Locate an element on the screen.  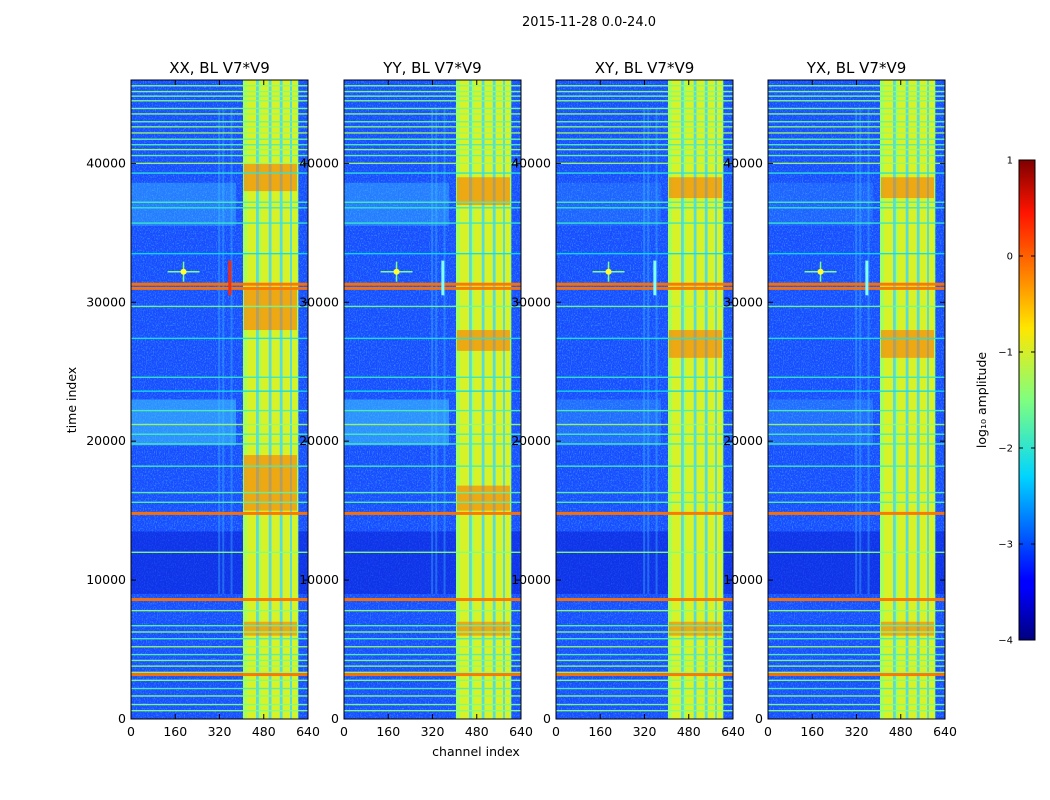
y-tick-label: 10000 is located at coordinates (743, 579).